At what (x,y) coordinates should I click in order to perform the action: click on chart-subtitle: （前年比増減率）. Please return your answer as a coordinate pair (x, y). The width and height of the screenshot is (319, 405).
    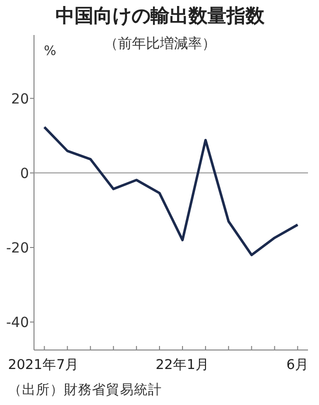
    Looking at the image, I should click on (160, 43).